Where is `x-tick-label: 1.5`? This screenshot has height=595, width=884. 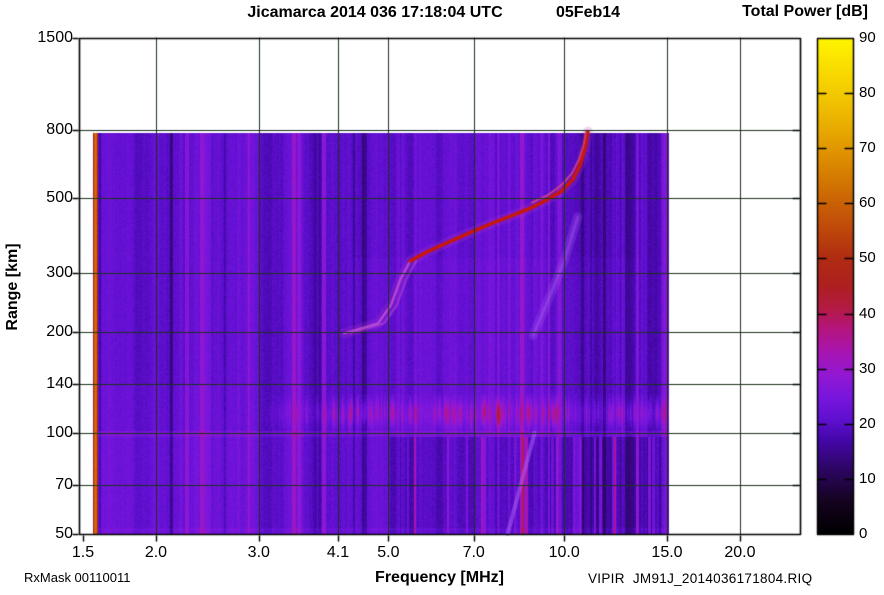
x-tick-label: 1.5 is located at coordinates (83, 552).